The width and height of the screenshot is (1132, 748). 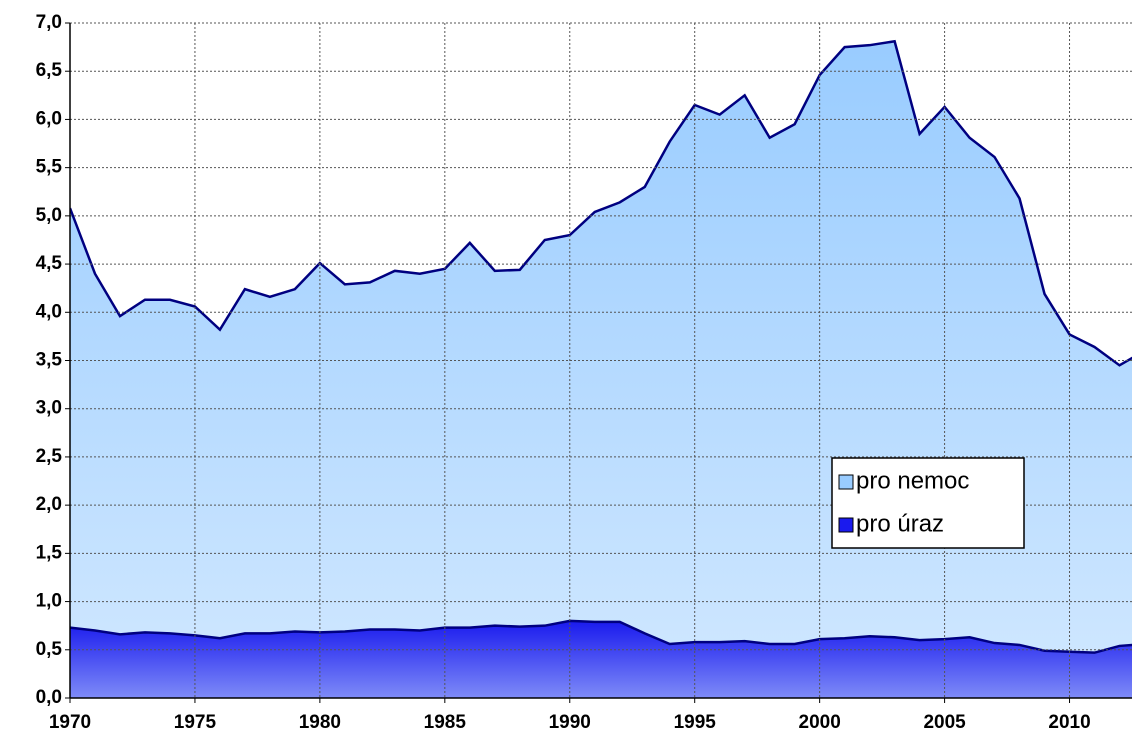 What do you see at coordinates (195, 722) in the screenshot?
I see `x-tick-label: 1975` at bounding box center [195, 722].